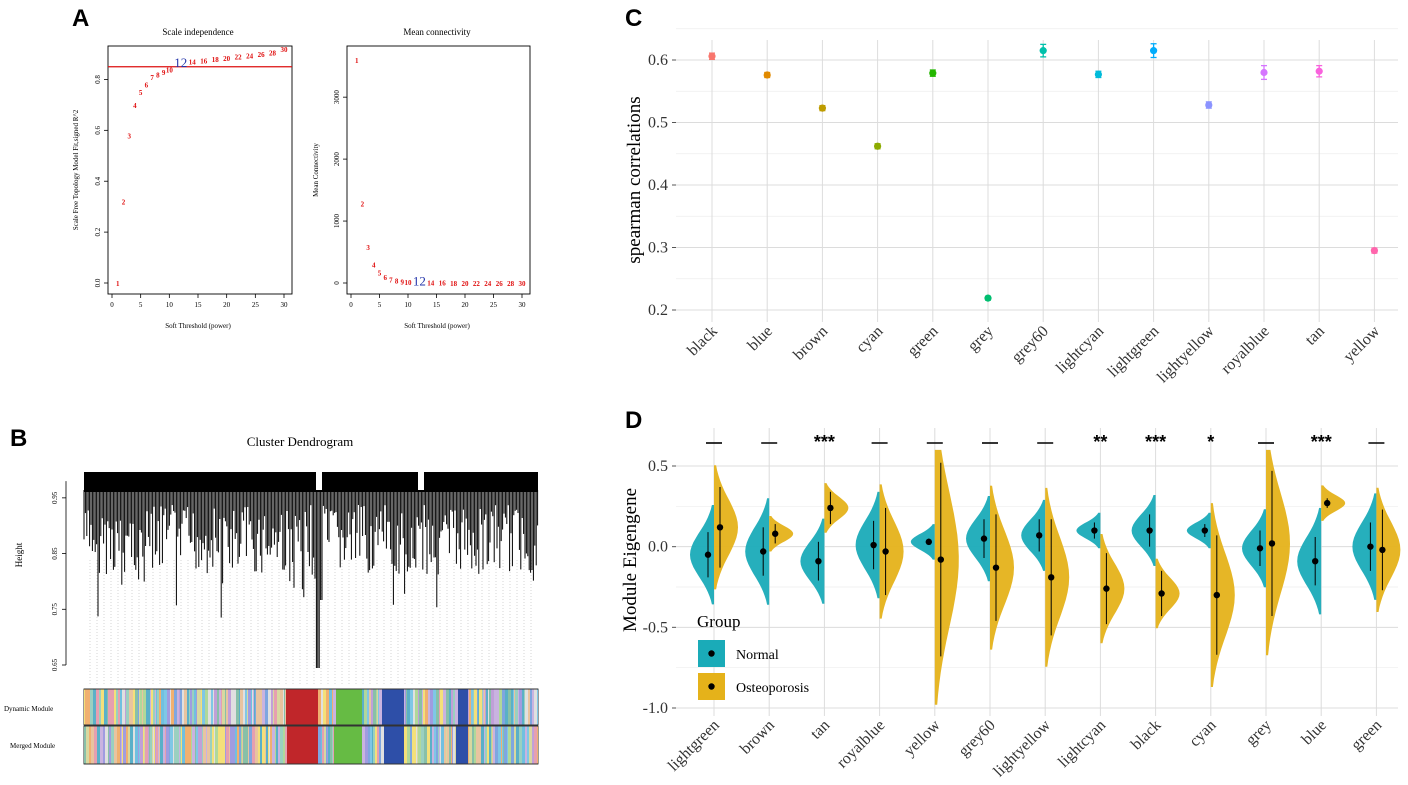  I want to click on a1-ytick-label: 0.2, so click(98, 231).